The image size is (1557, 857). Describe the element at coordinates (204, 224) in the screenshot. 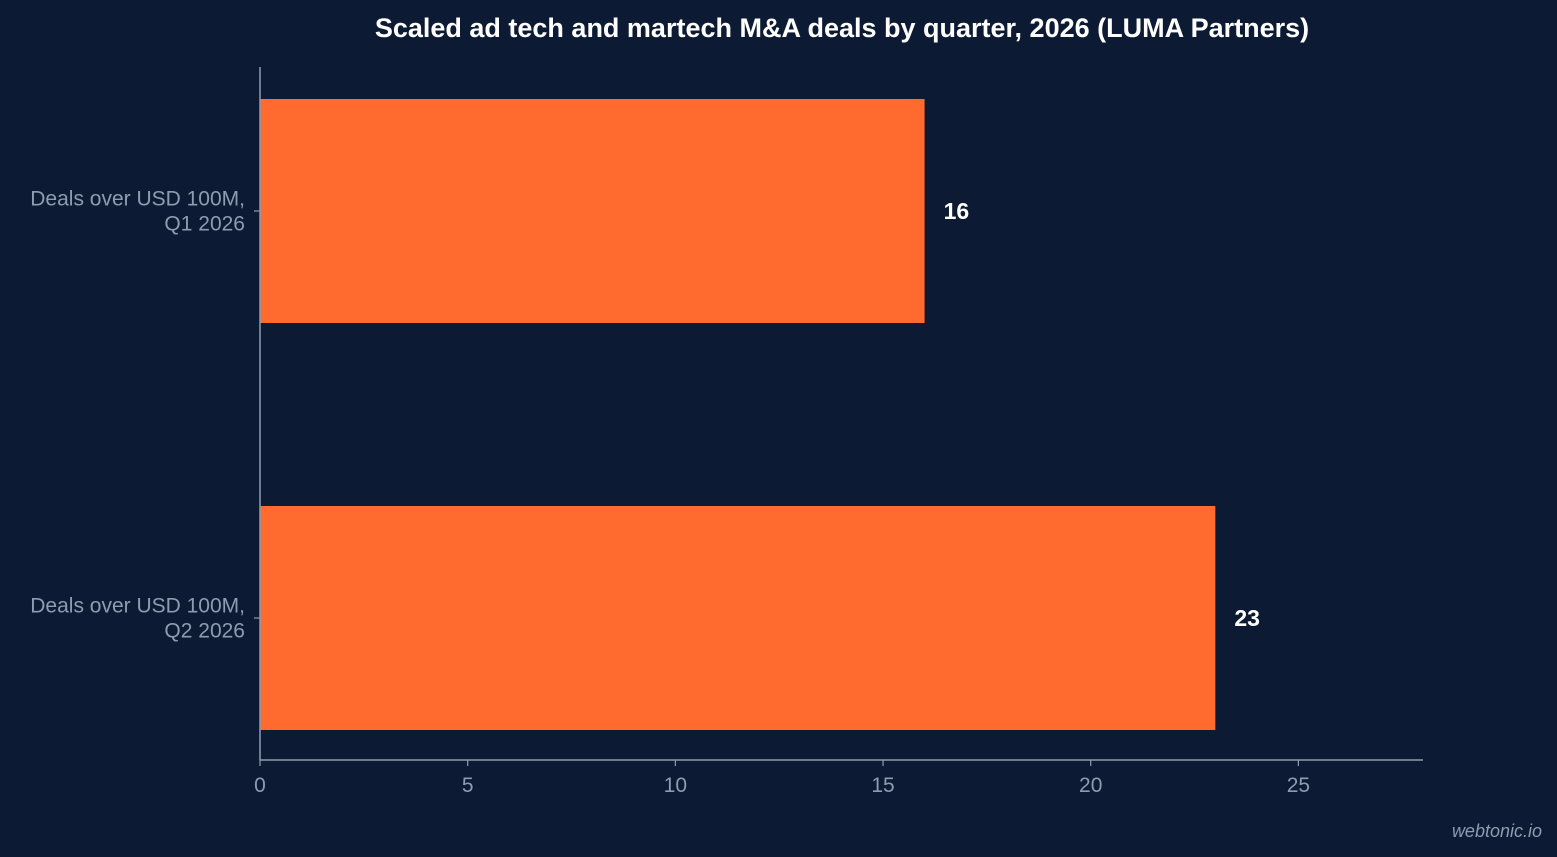

I see `category-label-1-line-2: Q1 2026` at that location.